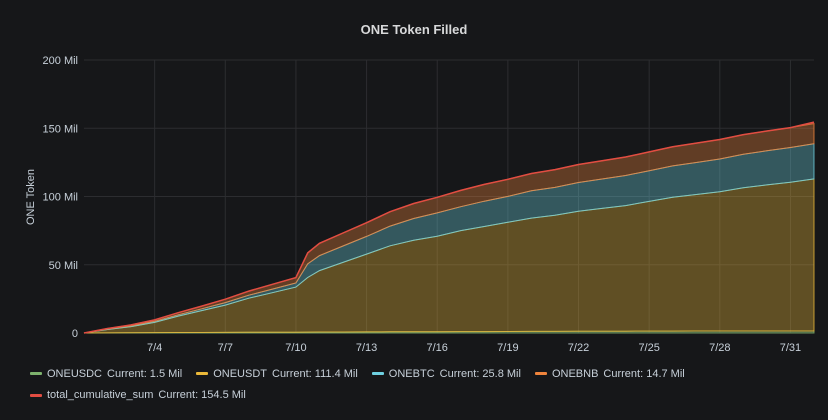  Describe the element at coordinates (60, 61) in the screenshot. I see `y-tick-label: 200 Mil` at that location.